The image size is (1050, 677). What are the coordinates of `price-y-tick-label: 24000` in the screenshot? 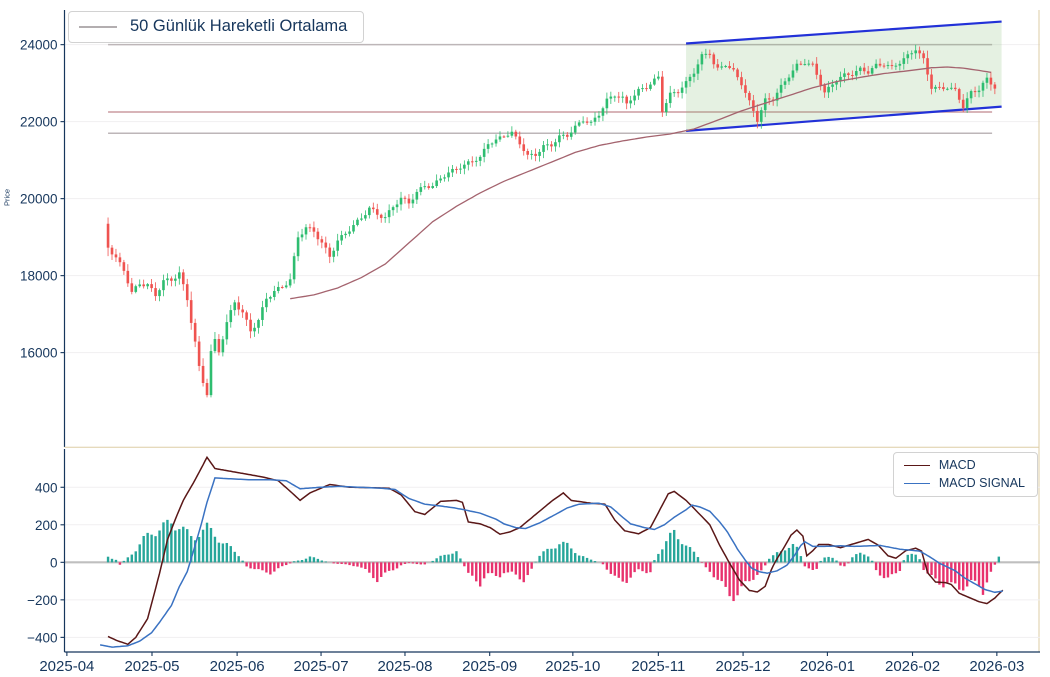 It's located at (39, 45).